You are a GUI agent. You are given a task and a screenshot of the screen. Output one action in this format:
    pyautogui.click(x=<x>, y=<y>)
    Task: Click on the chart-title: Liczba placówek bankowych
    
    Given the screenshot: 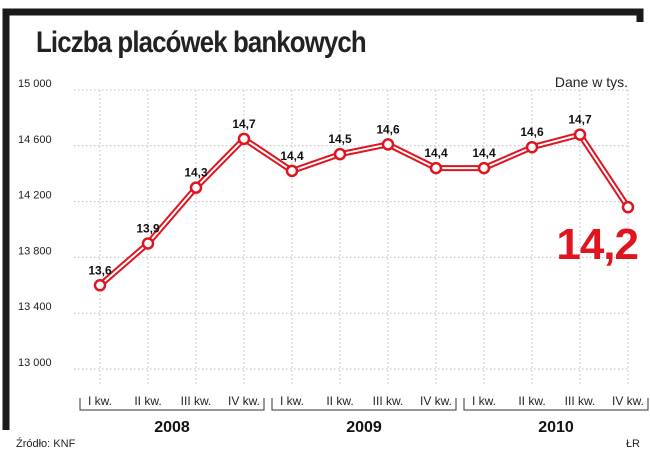 What is the action you would take?
    pyautogui.click(x=201, y=42)
    